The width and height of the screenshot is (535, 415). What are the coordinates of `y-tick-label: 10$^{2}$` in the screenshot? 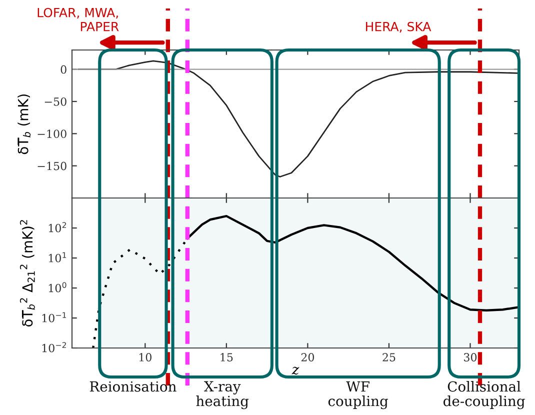 It's located at (57, 227).